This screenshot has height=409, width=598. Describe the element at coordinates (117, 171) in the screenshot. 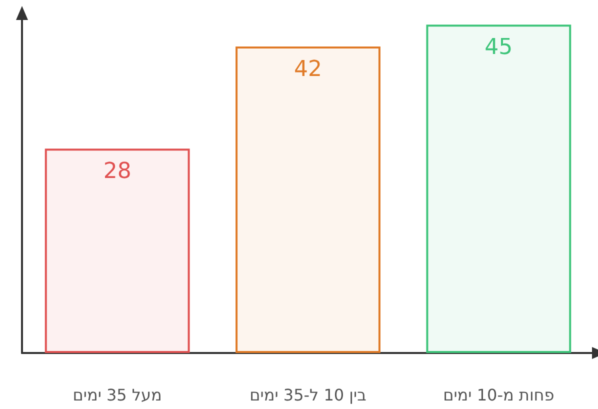

I see `data-label: 28` at that location.